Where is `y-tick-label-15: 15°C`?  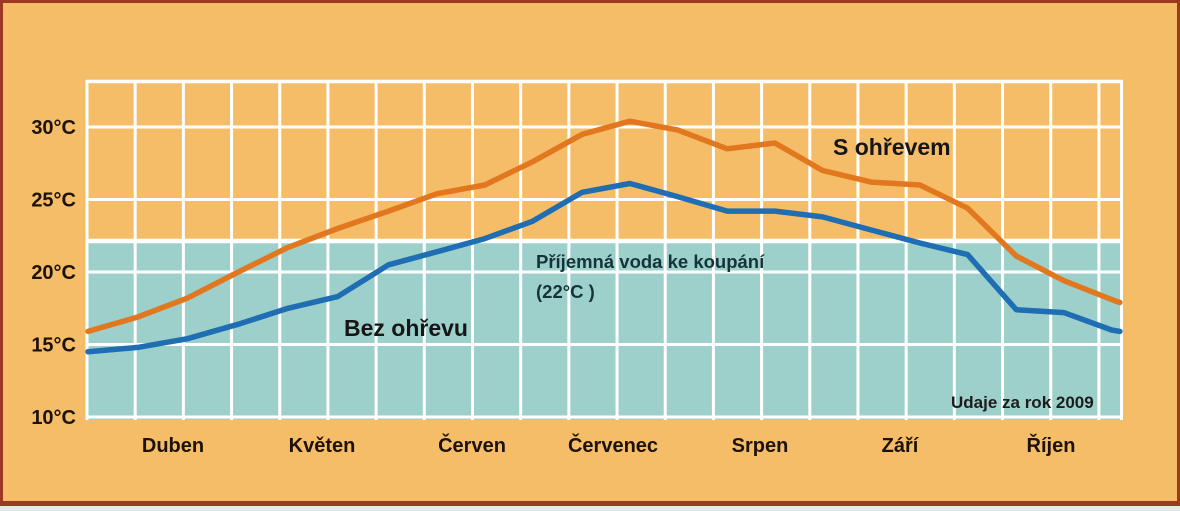
y-tick-label-15: 15°C is located at coordinates (53, 346).